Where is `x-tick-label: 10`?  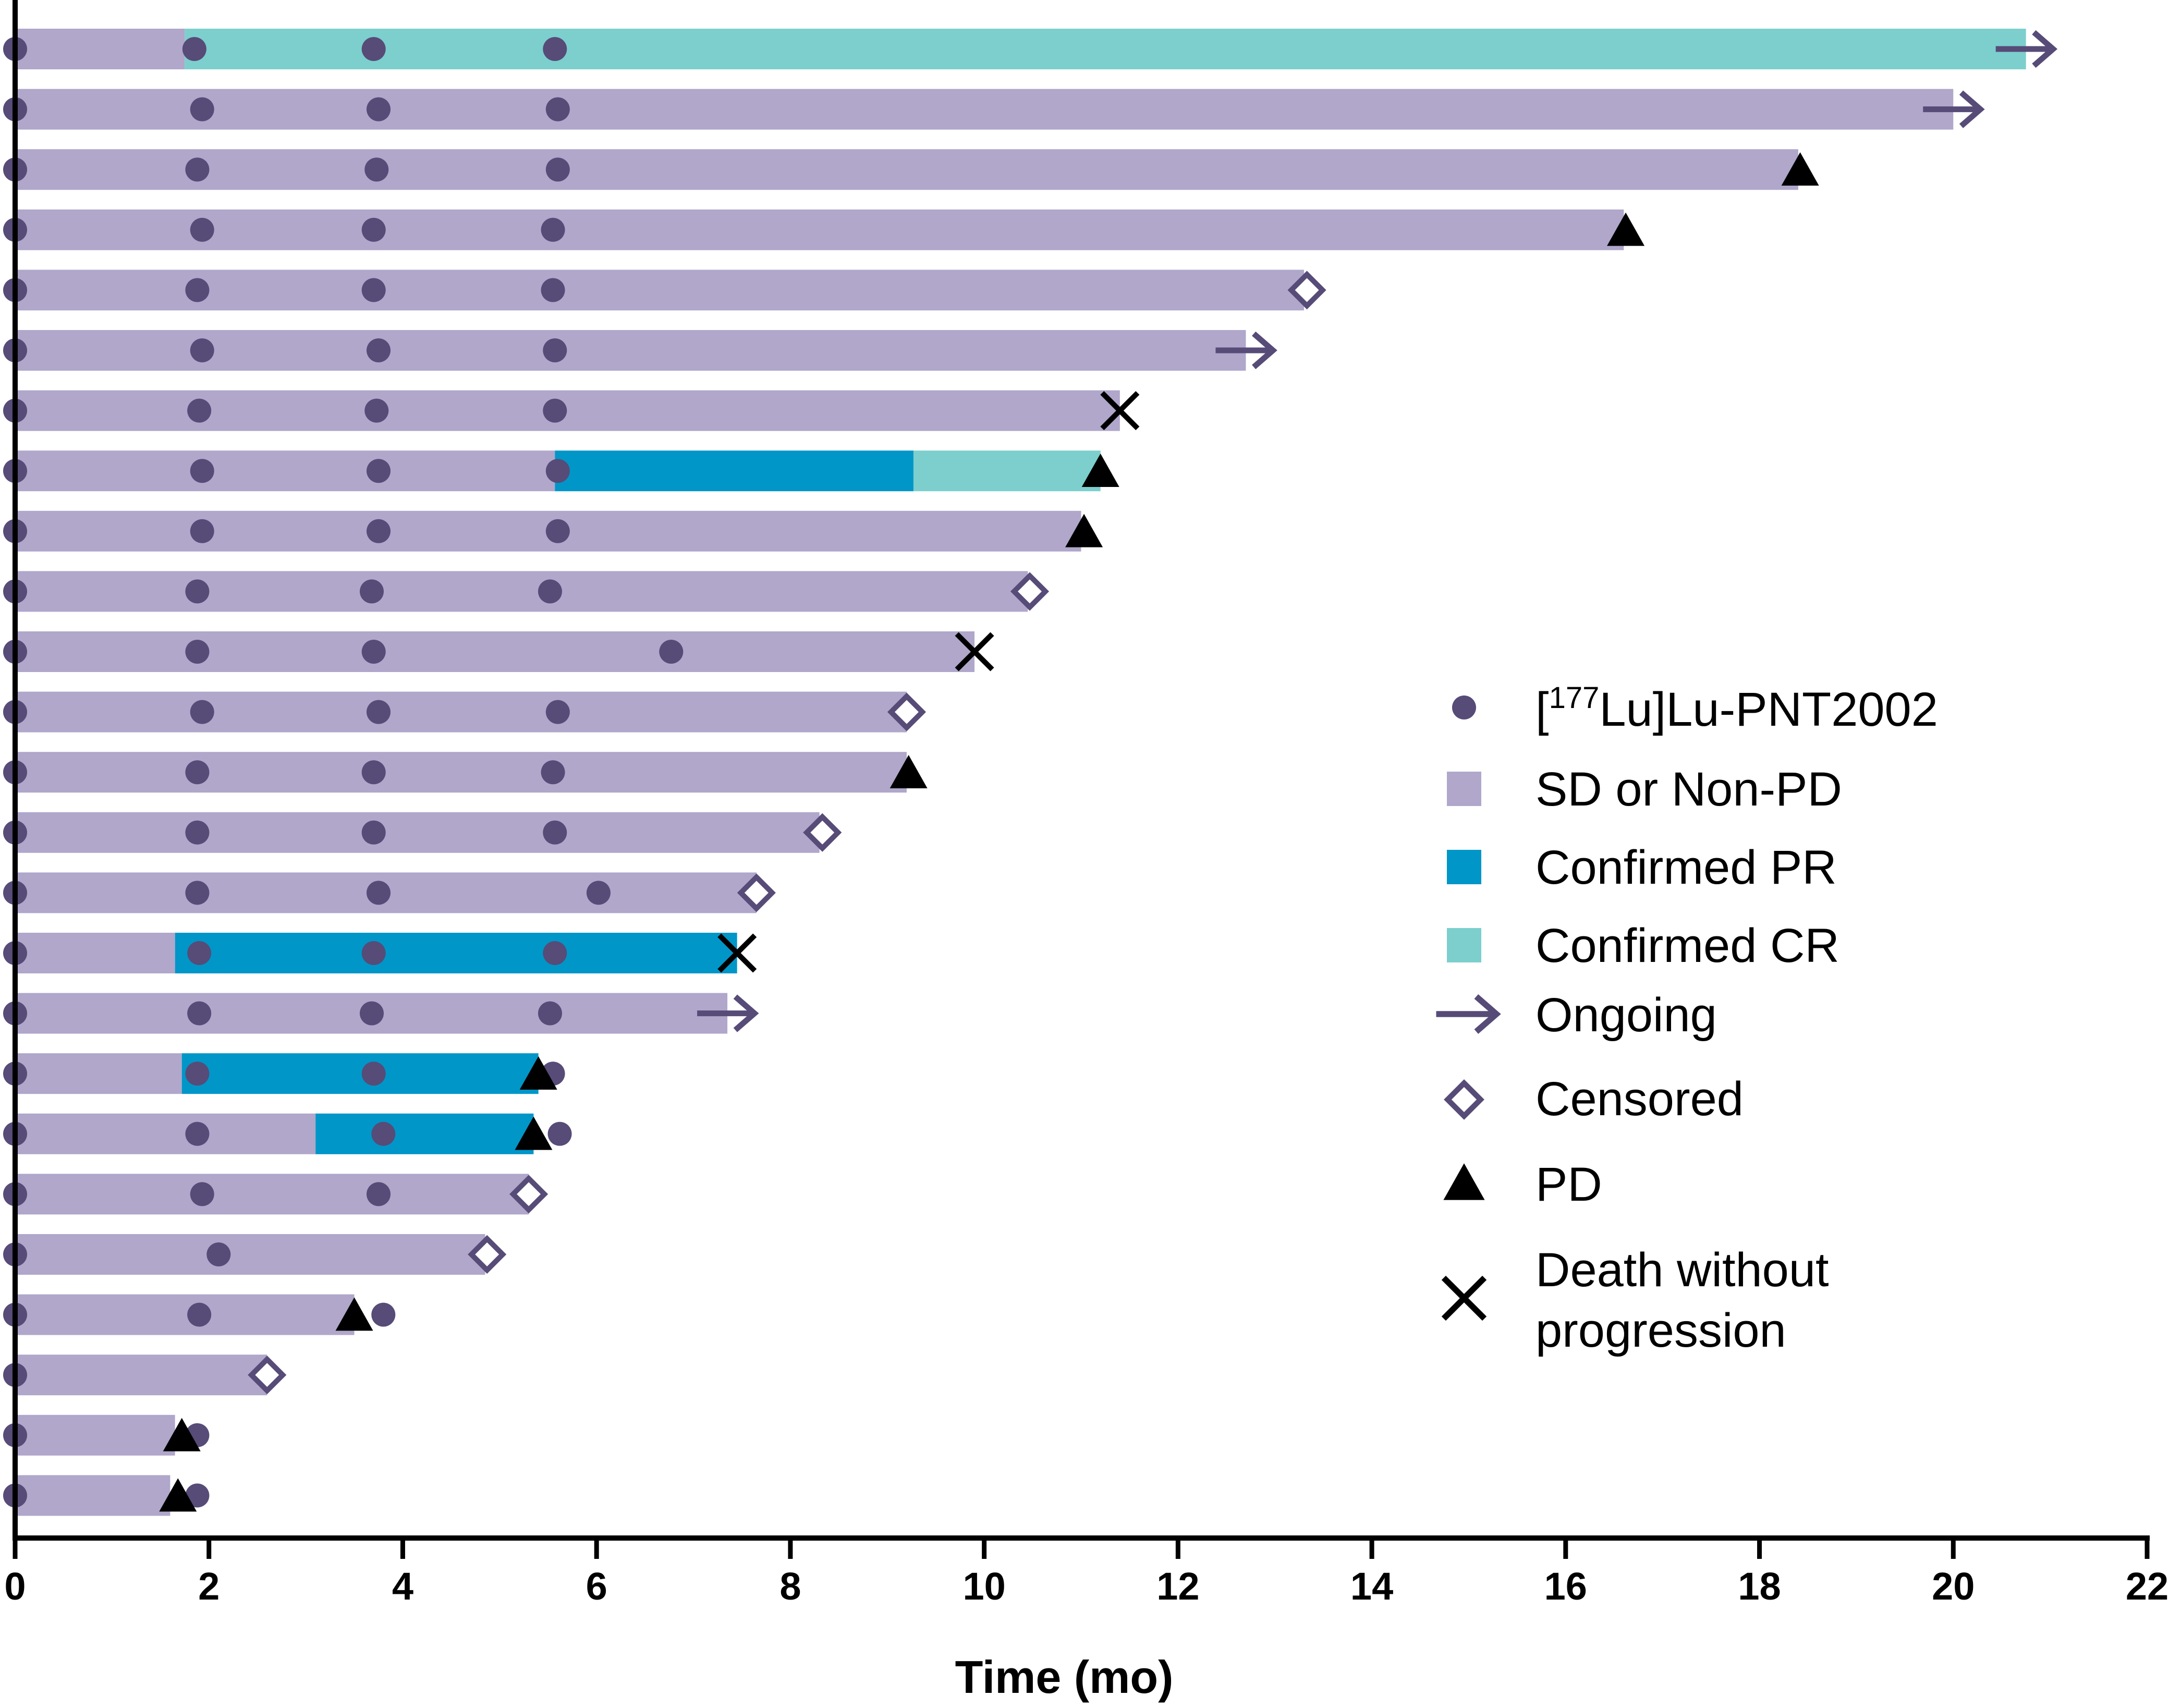 x-tick-label: 10 is located at coordinates (983, 1587).